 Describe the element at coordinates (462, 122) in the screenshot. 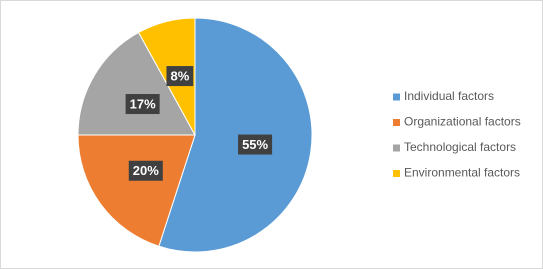

I see `legend-label: Organizational factors` at that location.